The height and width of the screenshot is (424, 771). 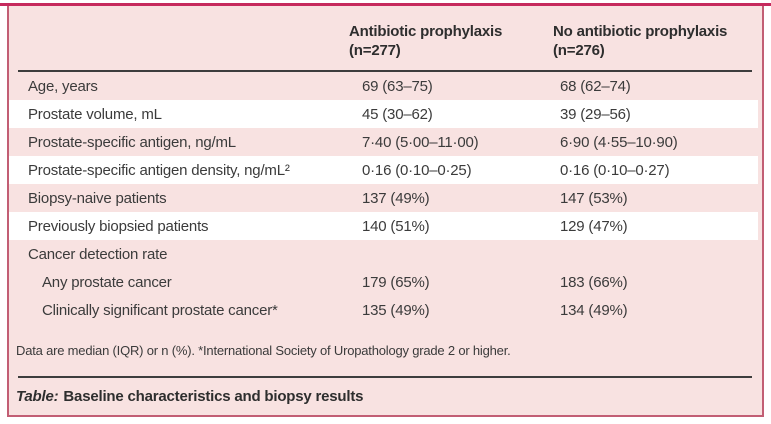 I want to click on value-no-antibiotic: 6·90 (4·55–10·90), so click(x=619, y=142).